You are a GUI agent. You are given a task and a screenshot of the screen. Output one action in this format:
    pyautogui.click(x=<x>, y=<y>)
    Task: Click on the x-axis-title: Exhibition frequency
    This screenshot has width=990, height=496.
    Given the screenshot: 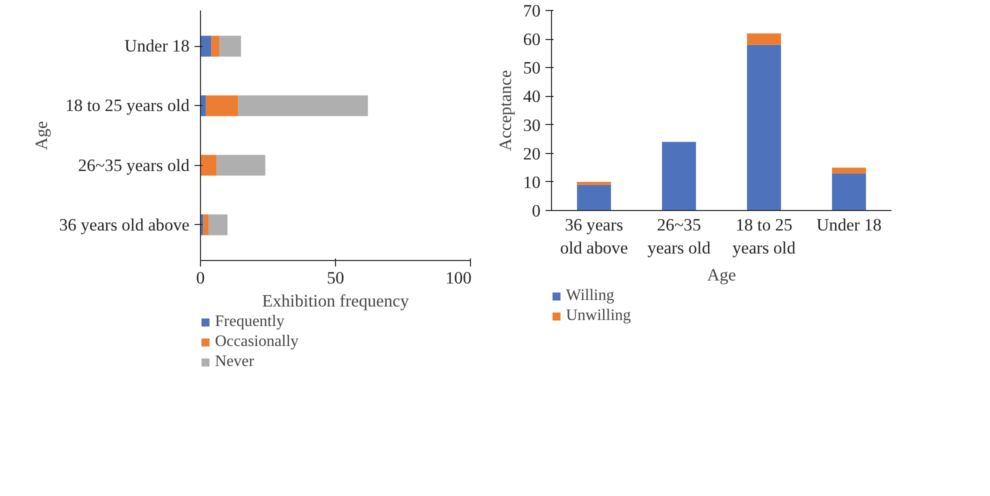 What is the action you would take?
    pyautogui.click(x=336, y=301)
    